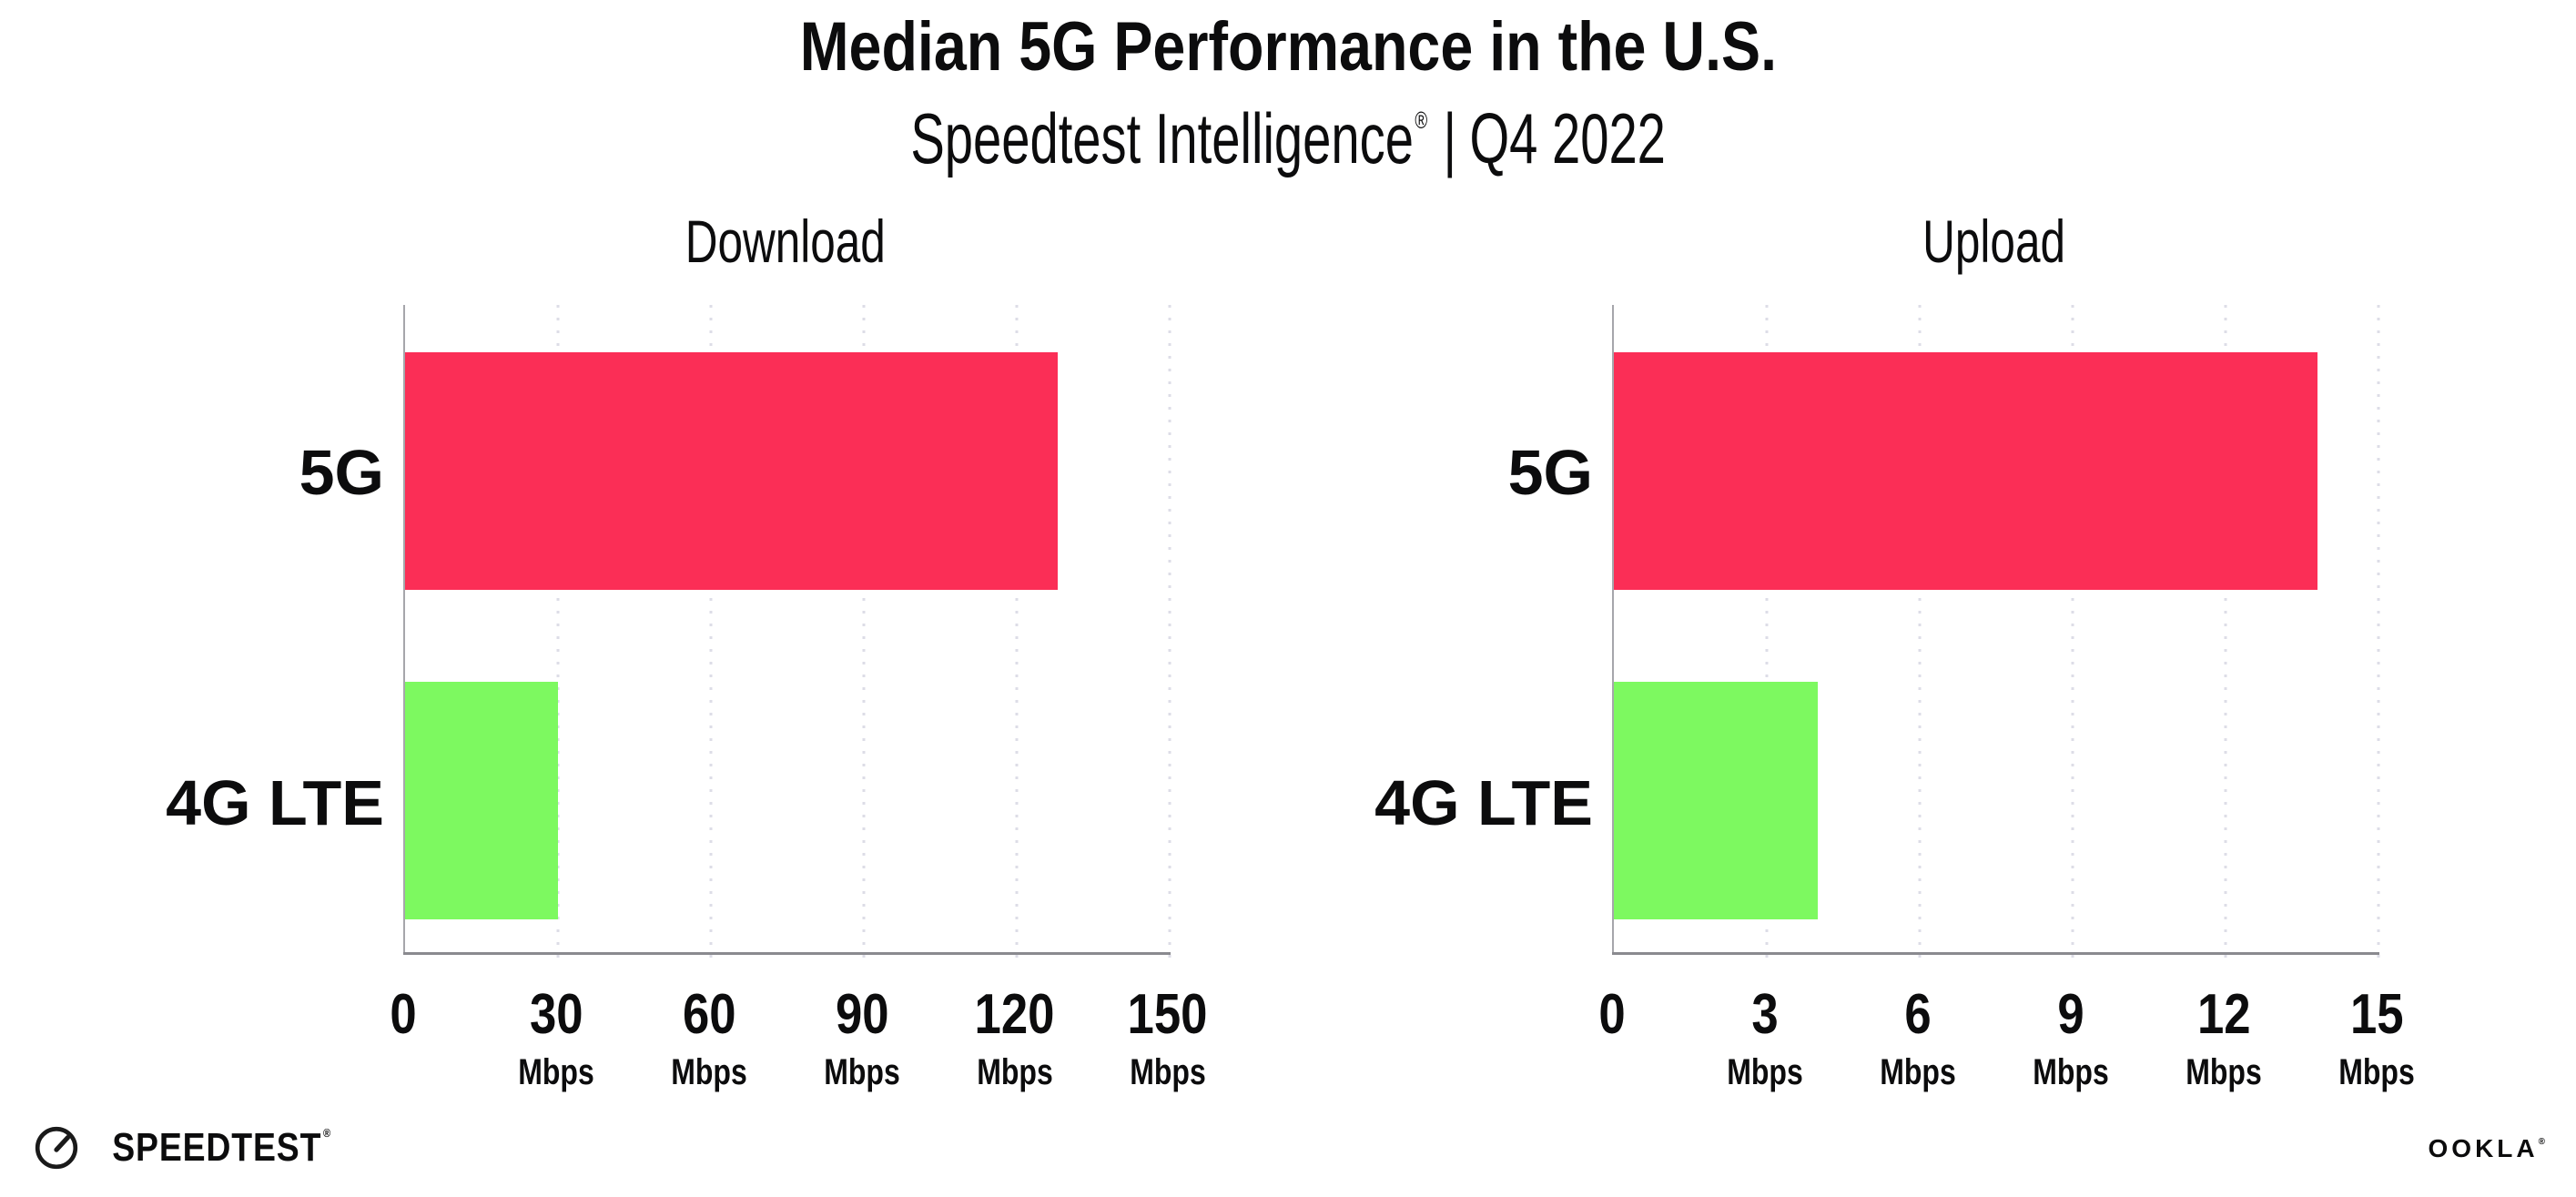 The height and width of the screenshot is (1197, 2576). I want to click on x-tick-label: 90 Mbps, so click(862, 1033).